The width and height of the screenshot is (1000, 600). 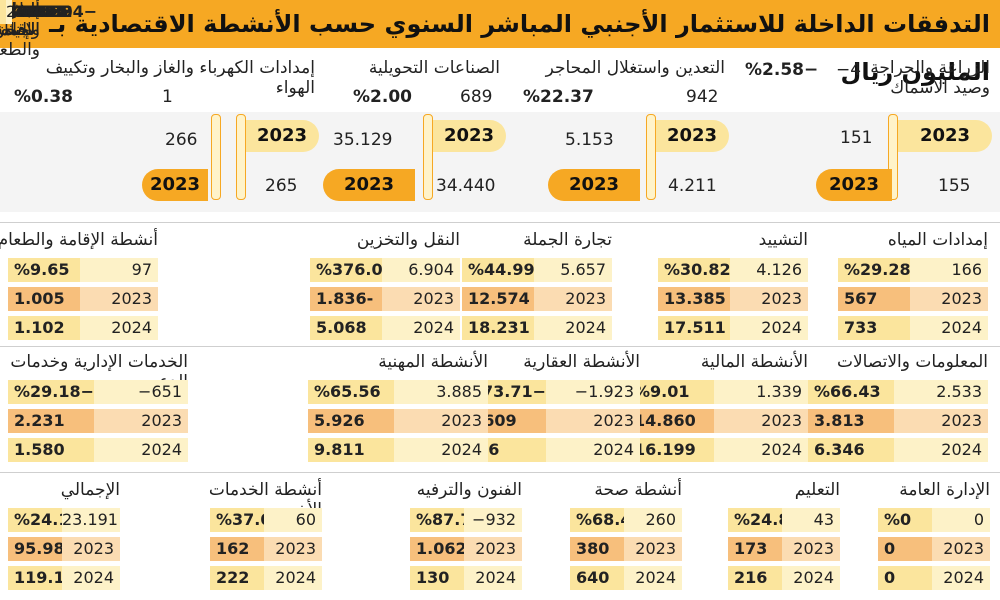 What do you see at coordinates (898, 450) in the screenshot?
I see `value-2024-row: 6.346 2024` at bounding box center [898, 450].